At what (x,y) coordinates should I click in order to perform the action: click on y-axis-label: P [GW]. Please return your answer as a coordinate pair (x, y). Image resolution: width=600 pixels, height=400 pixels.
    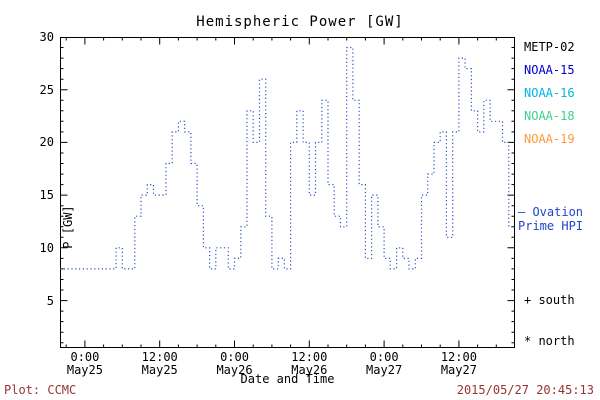
    Looking at the image, I should click on (68, 227).